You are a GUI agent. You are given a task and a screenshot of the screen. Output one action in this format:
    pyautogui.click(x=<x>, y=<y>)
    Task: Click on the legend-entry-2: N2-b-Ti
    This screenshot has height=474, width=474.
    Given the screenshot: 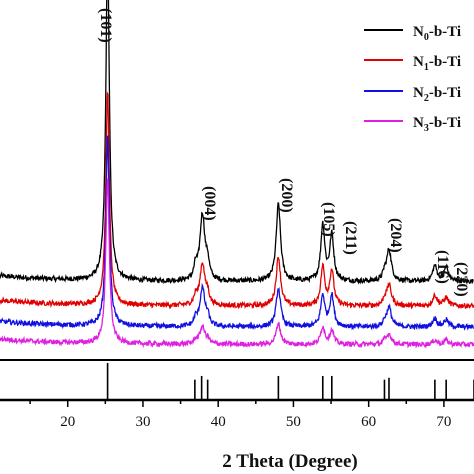 What is the action you would take?
    pyautogui.click(x=437, y=94)
    